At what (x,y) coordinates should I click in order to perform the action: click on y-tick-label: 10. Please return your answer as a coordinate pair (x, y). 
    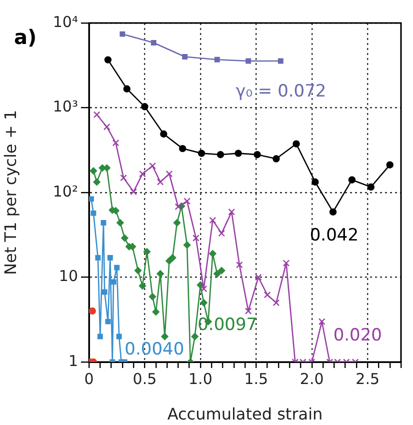
    Looking at the image, I should click on (68, 276).